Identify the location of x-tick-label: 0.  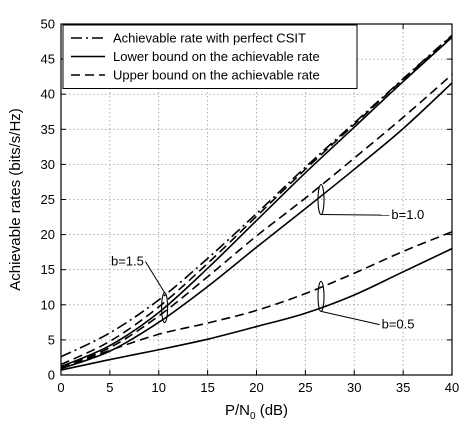
(60, 387).